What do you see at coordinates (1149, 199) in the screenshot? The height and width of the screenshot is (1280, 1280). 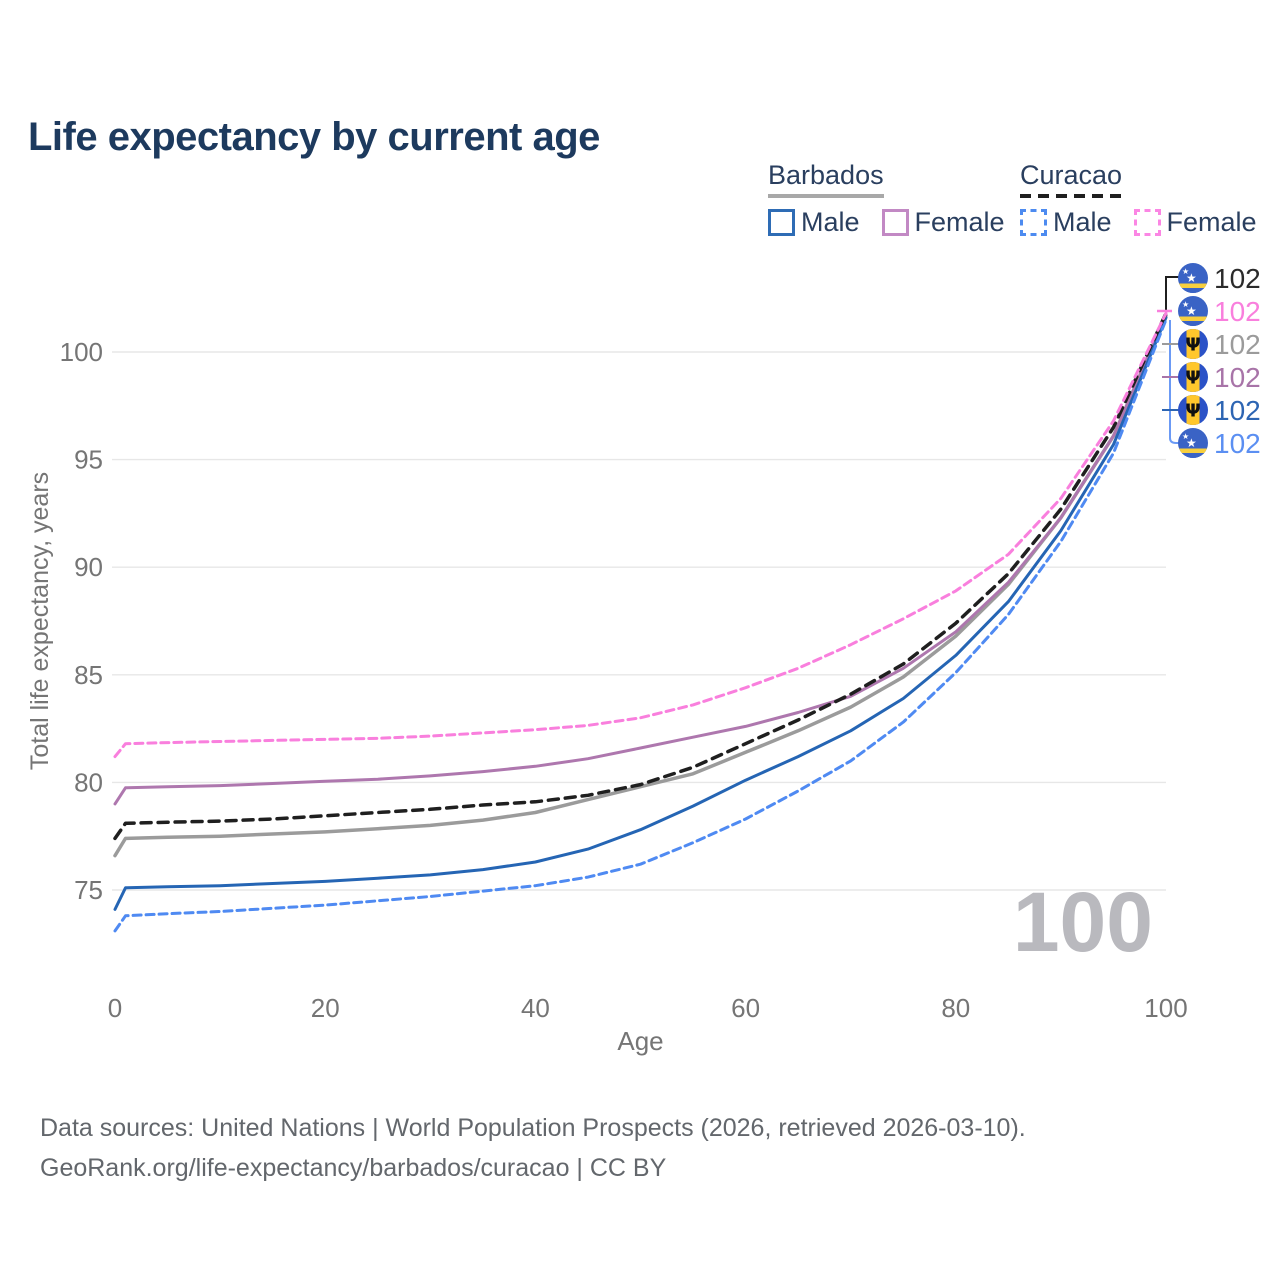 I see `legend-group-curacao: Curacao Male Female` at bounding box center [1149, 199].